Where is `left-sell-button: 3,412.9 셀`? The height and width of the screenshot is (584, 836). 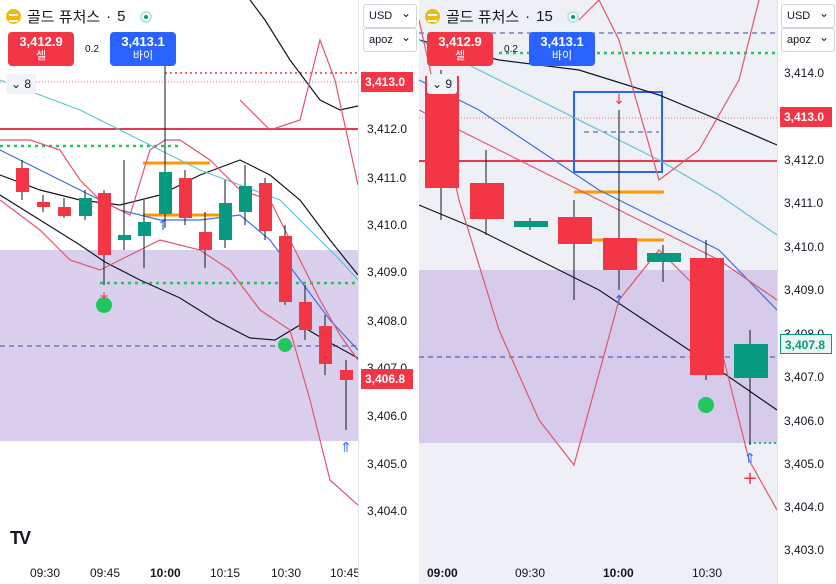 left-sell-button: 3,412.9 셀 is located at coordinates (41, 49).